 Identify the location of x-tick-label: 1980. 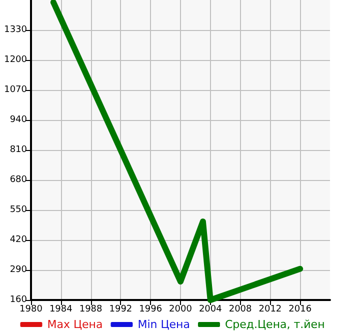
(31, 309).